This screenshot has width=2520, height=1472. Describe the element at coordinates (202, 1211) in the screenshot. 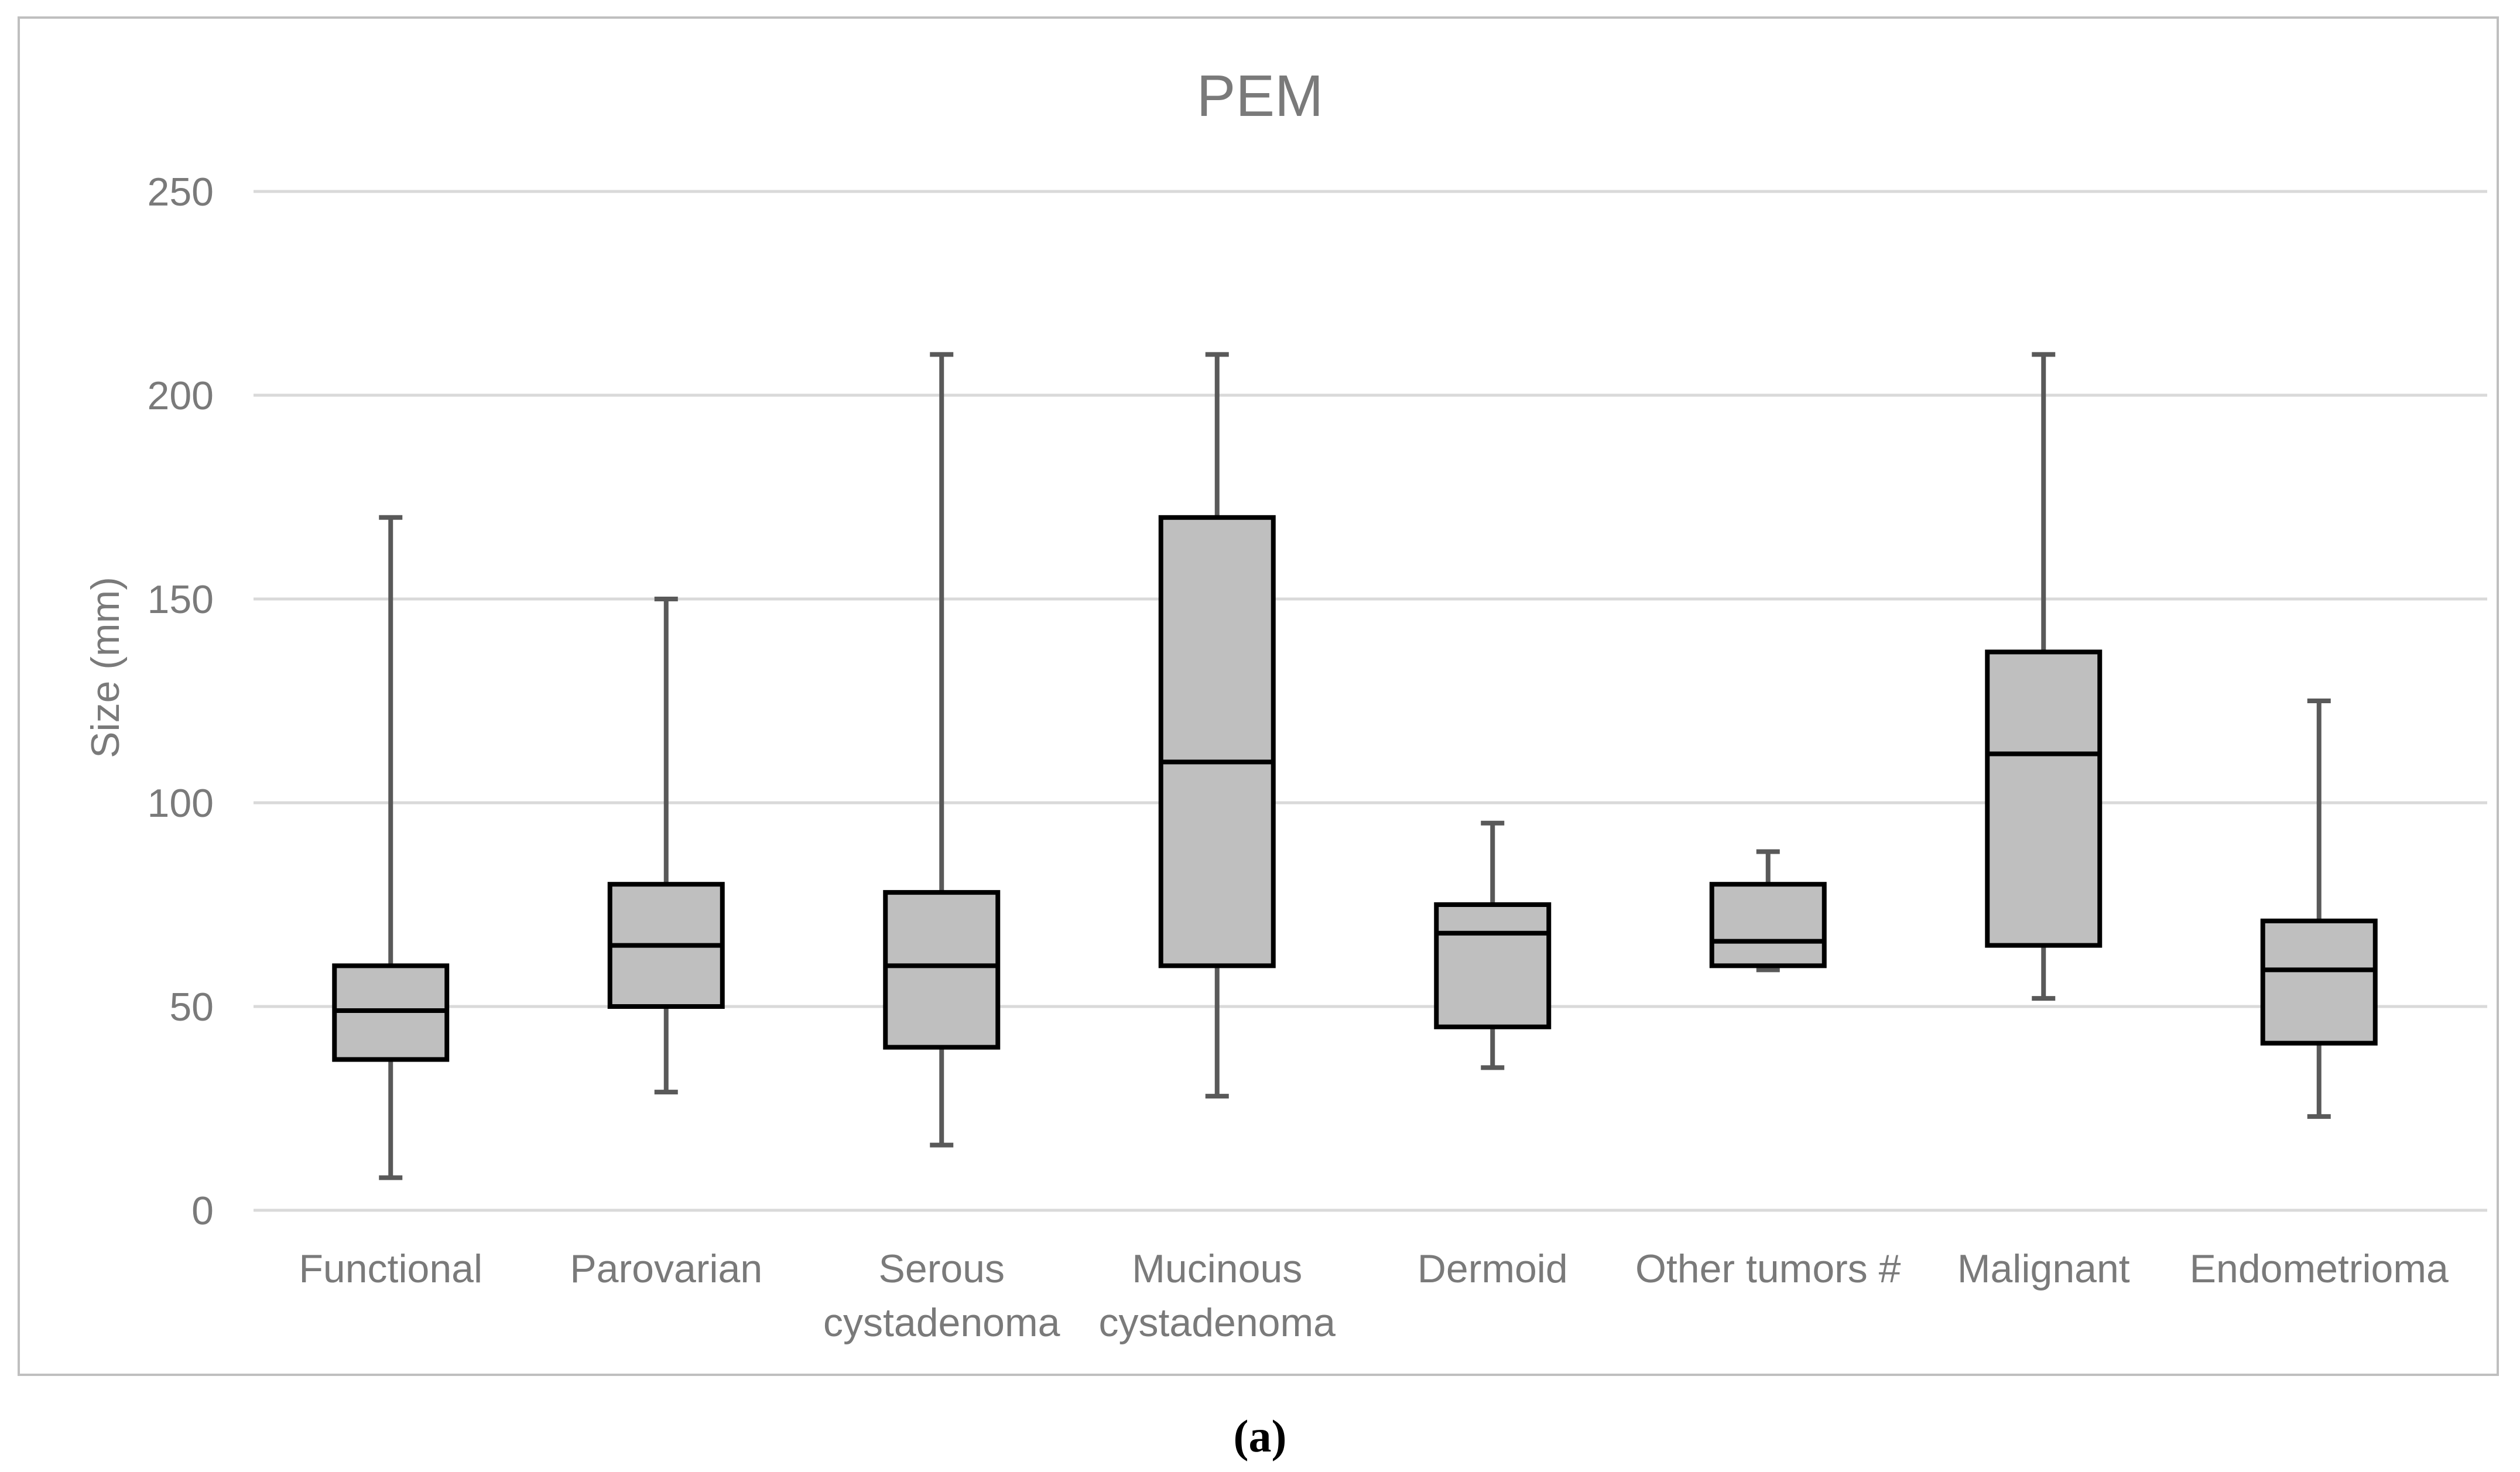

I see `y-tick-label-0: 0` at that location.